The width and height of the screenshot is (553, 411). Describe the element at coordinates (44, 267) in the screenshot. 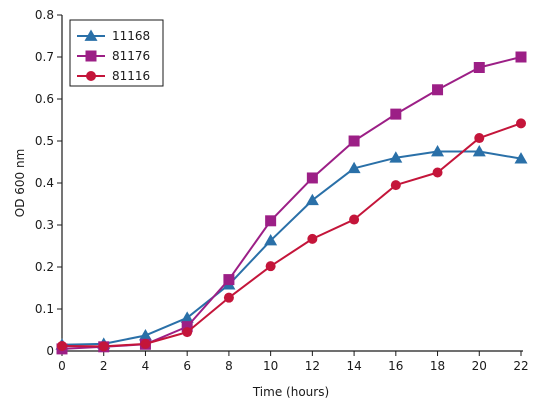

I see `y-tick-label: 0.2` at that location.